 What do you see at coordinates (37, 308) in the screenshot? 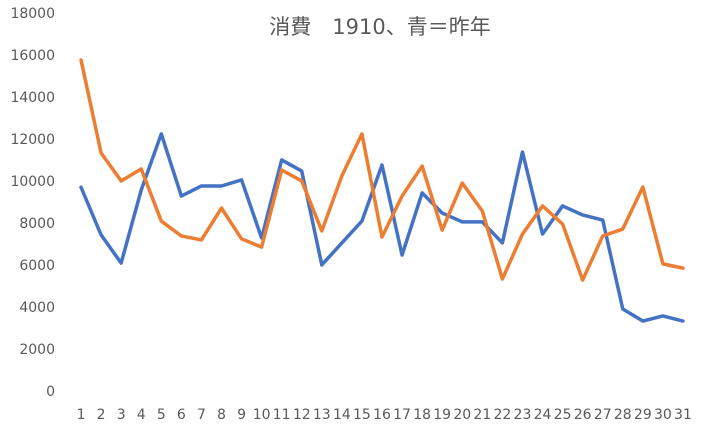
I see `y-tick-label: 4000` at bounding box center [37, 308].